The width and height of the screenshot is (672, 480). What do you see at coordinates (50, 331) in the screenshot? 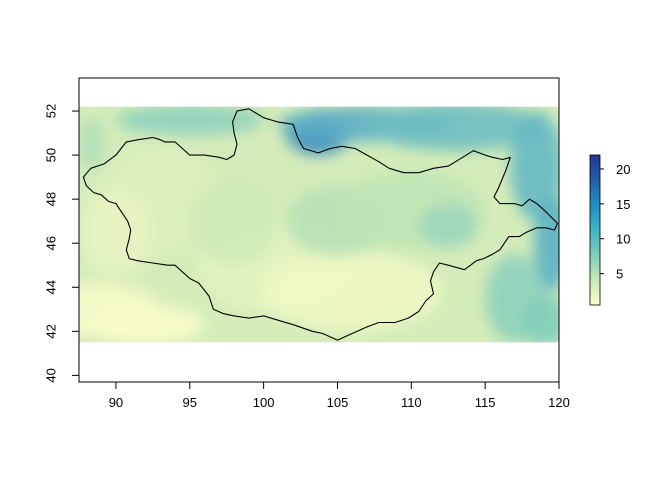
I see `y-tick-label: 42` at bounding box center [50, 331].